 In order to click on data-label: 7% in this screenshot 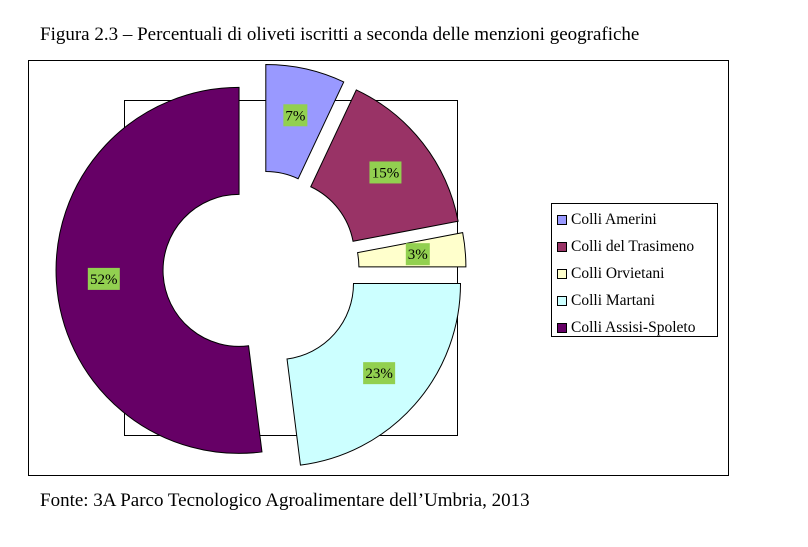, I will do `click(295, 115)`.